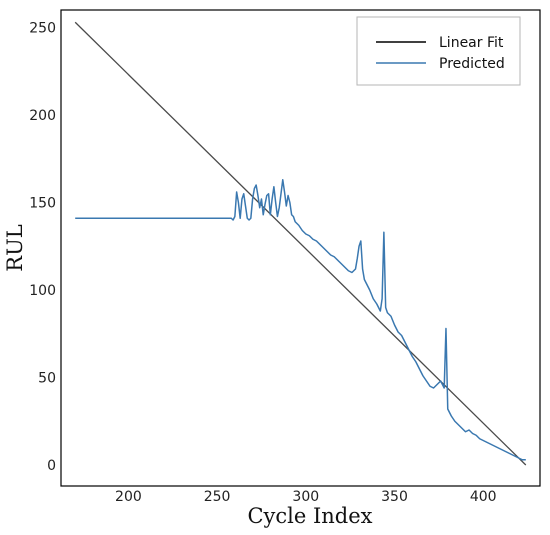 The height and width of the screenshot is (535, 550). What do you see at coordinates (483, 497) in the screenshot?
I see `x-tick-label: 400` at bounding box center [483, 497].